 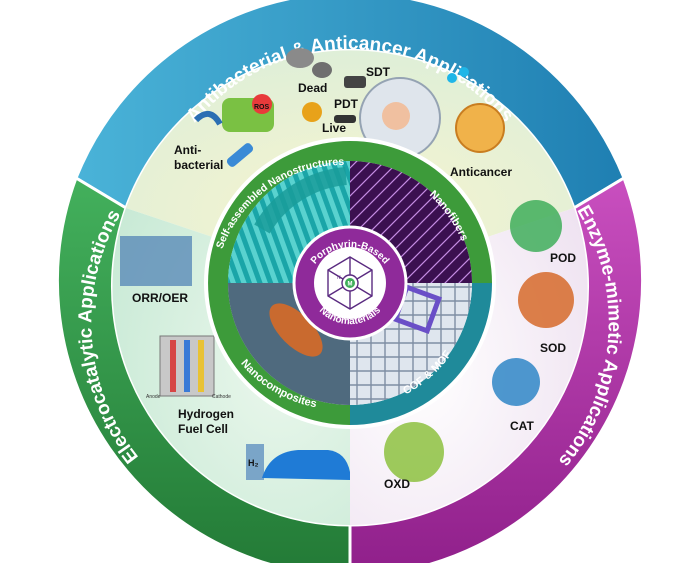 What do you see at coordinates (279, 283) in the screenshot?
I see `middle-ring-left-green` at bounding box center [279, 283].